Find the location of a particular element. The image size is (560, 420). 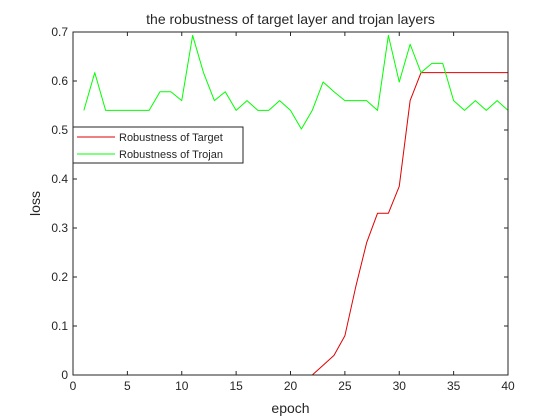

y-tick-label: 0.2 is located at coordinates (59, 277).